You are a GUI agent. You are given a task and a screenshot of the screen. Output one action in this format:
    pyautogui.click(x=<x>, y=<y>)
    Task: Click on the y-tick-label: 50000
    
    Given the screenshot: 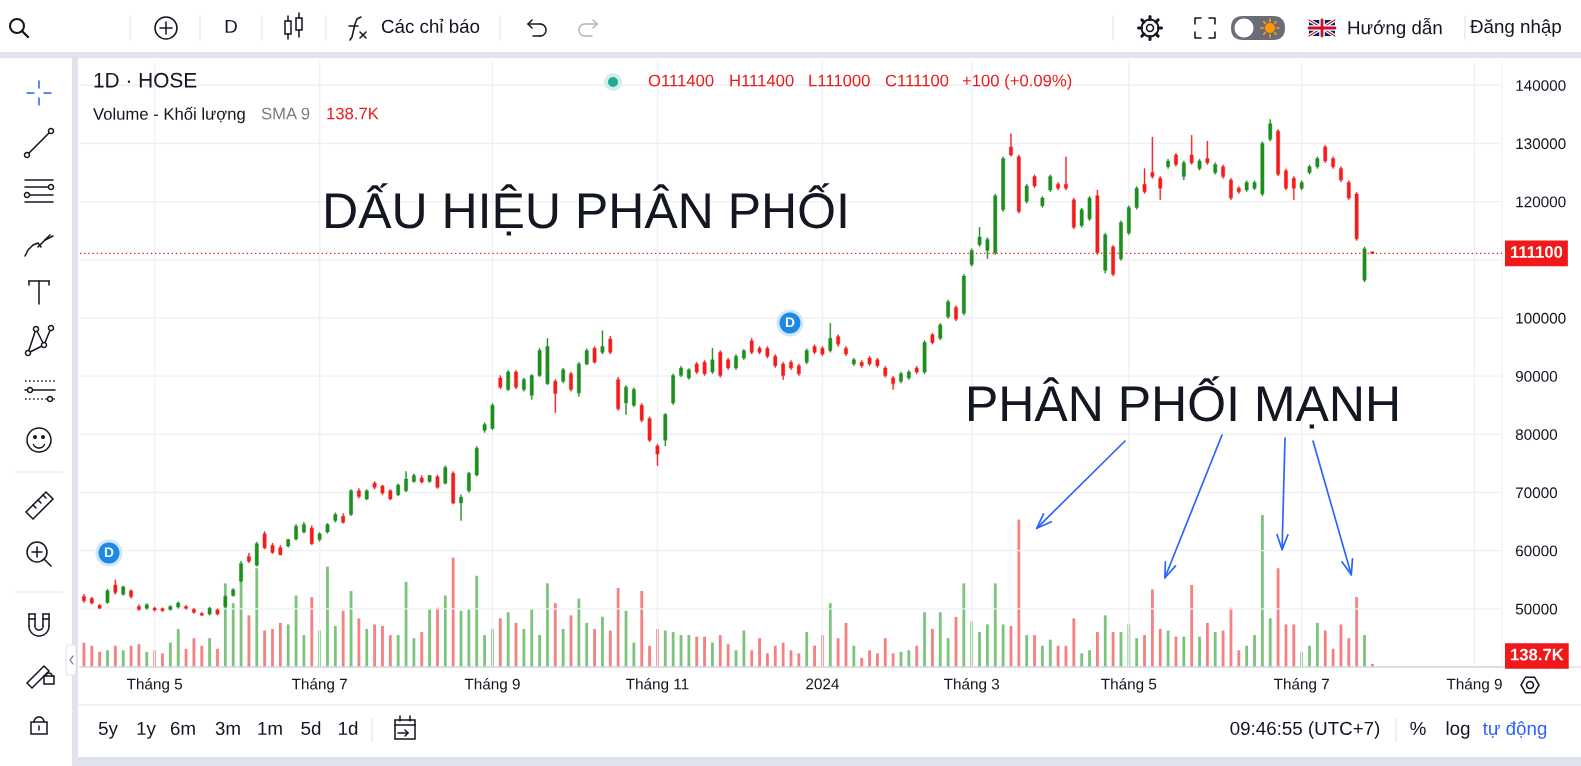 What is the action you would take?
    pyautogui.click(x=1536, y=609)
    